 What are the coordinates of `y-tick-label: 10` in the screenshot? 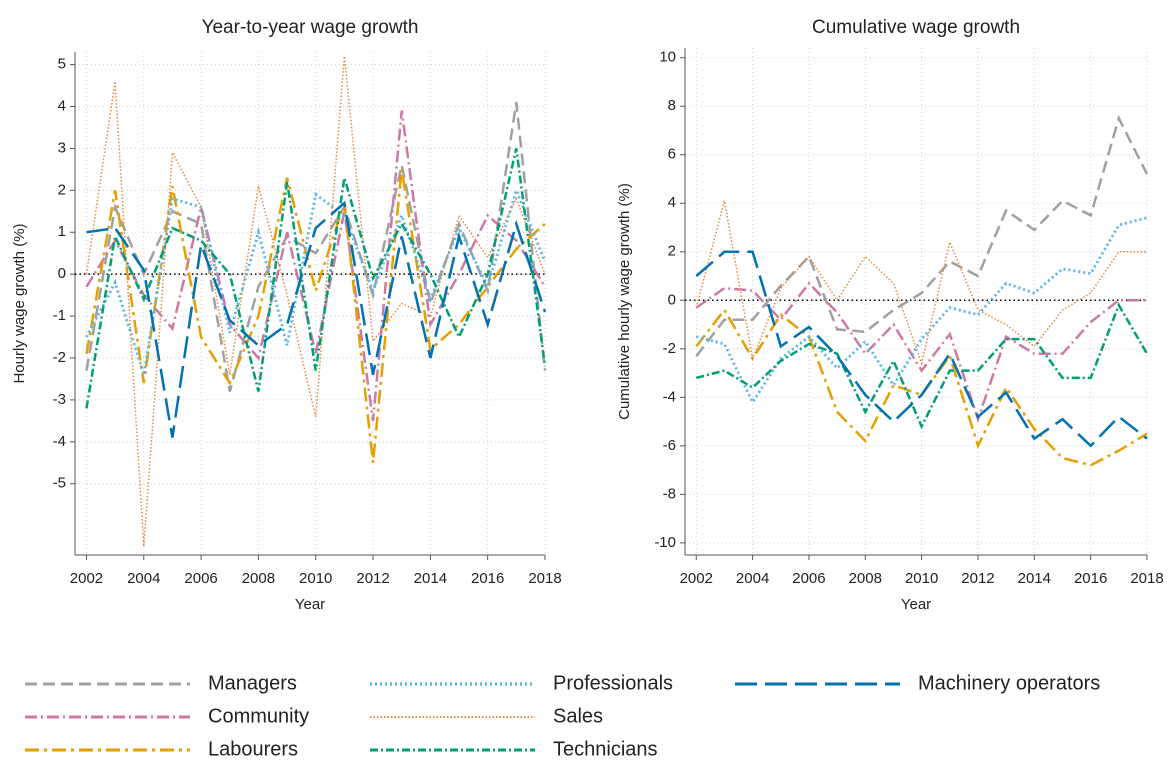 It's located at (667, 57).